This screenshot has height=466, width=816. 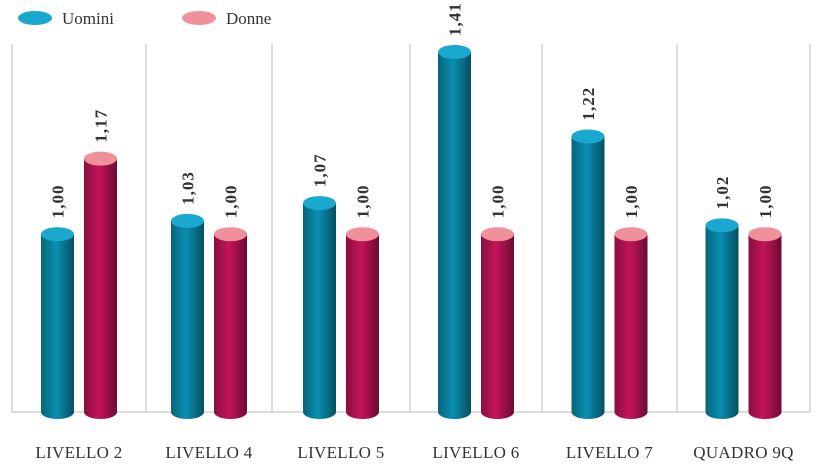 What do you see at coordinates (208, 452) in the screenshot?
I see `category-label: LIVELLO 4` at bounding box center [208, 452].